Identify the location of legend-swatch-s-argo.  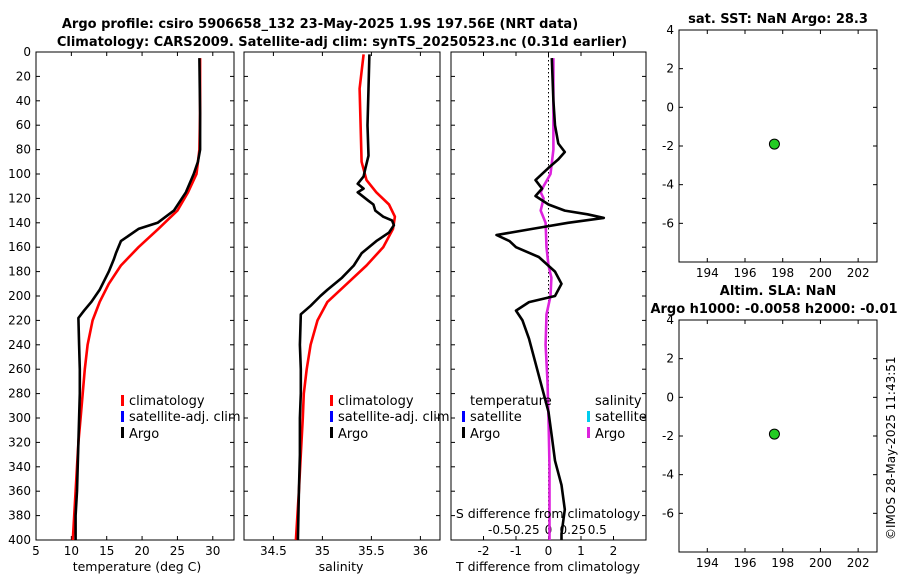
(588, 432).